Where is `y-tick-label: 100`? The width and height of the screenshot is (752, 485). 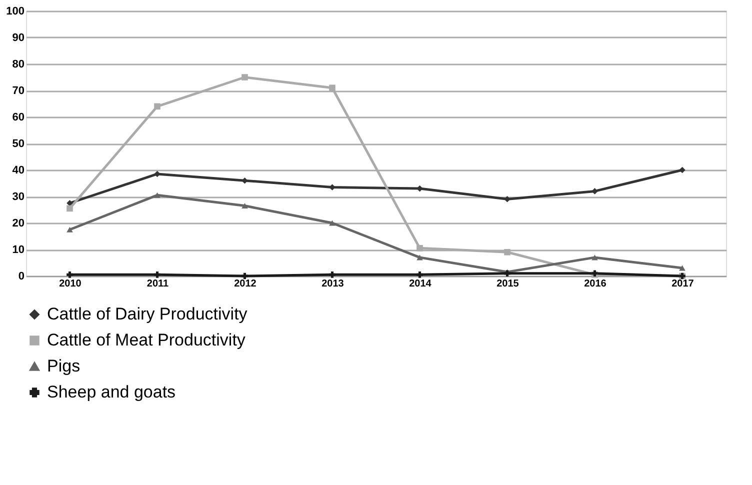
y-tick-label: 100 is located at coordinates (15, 12).